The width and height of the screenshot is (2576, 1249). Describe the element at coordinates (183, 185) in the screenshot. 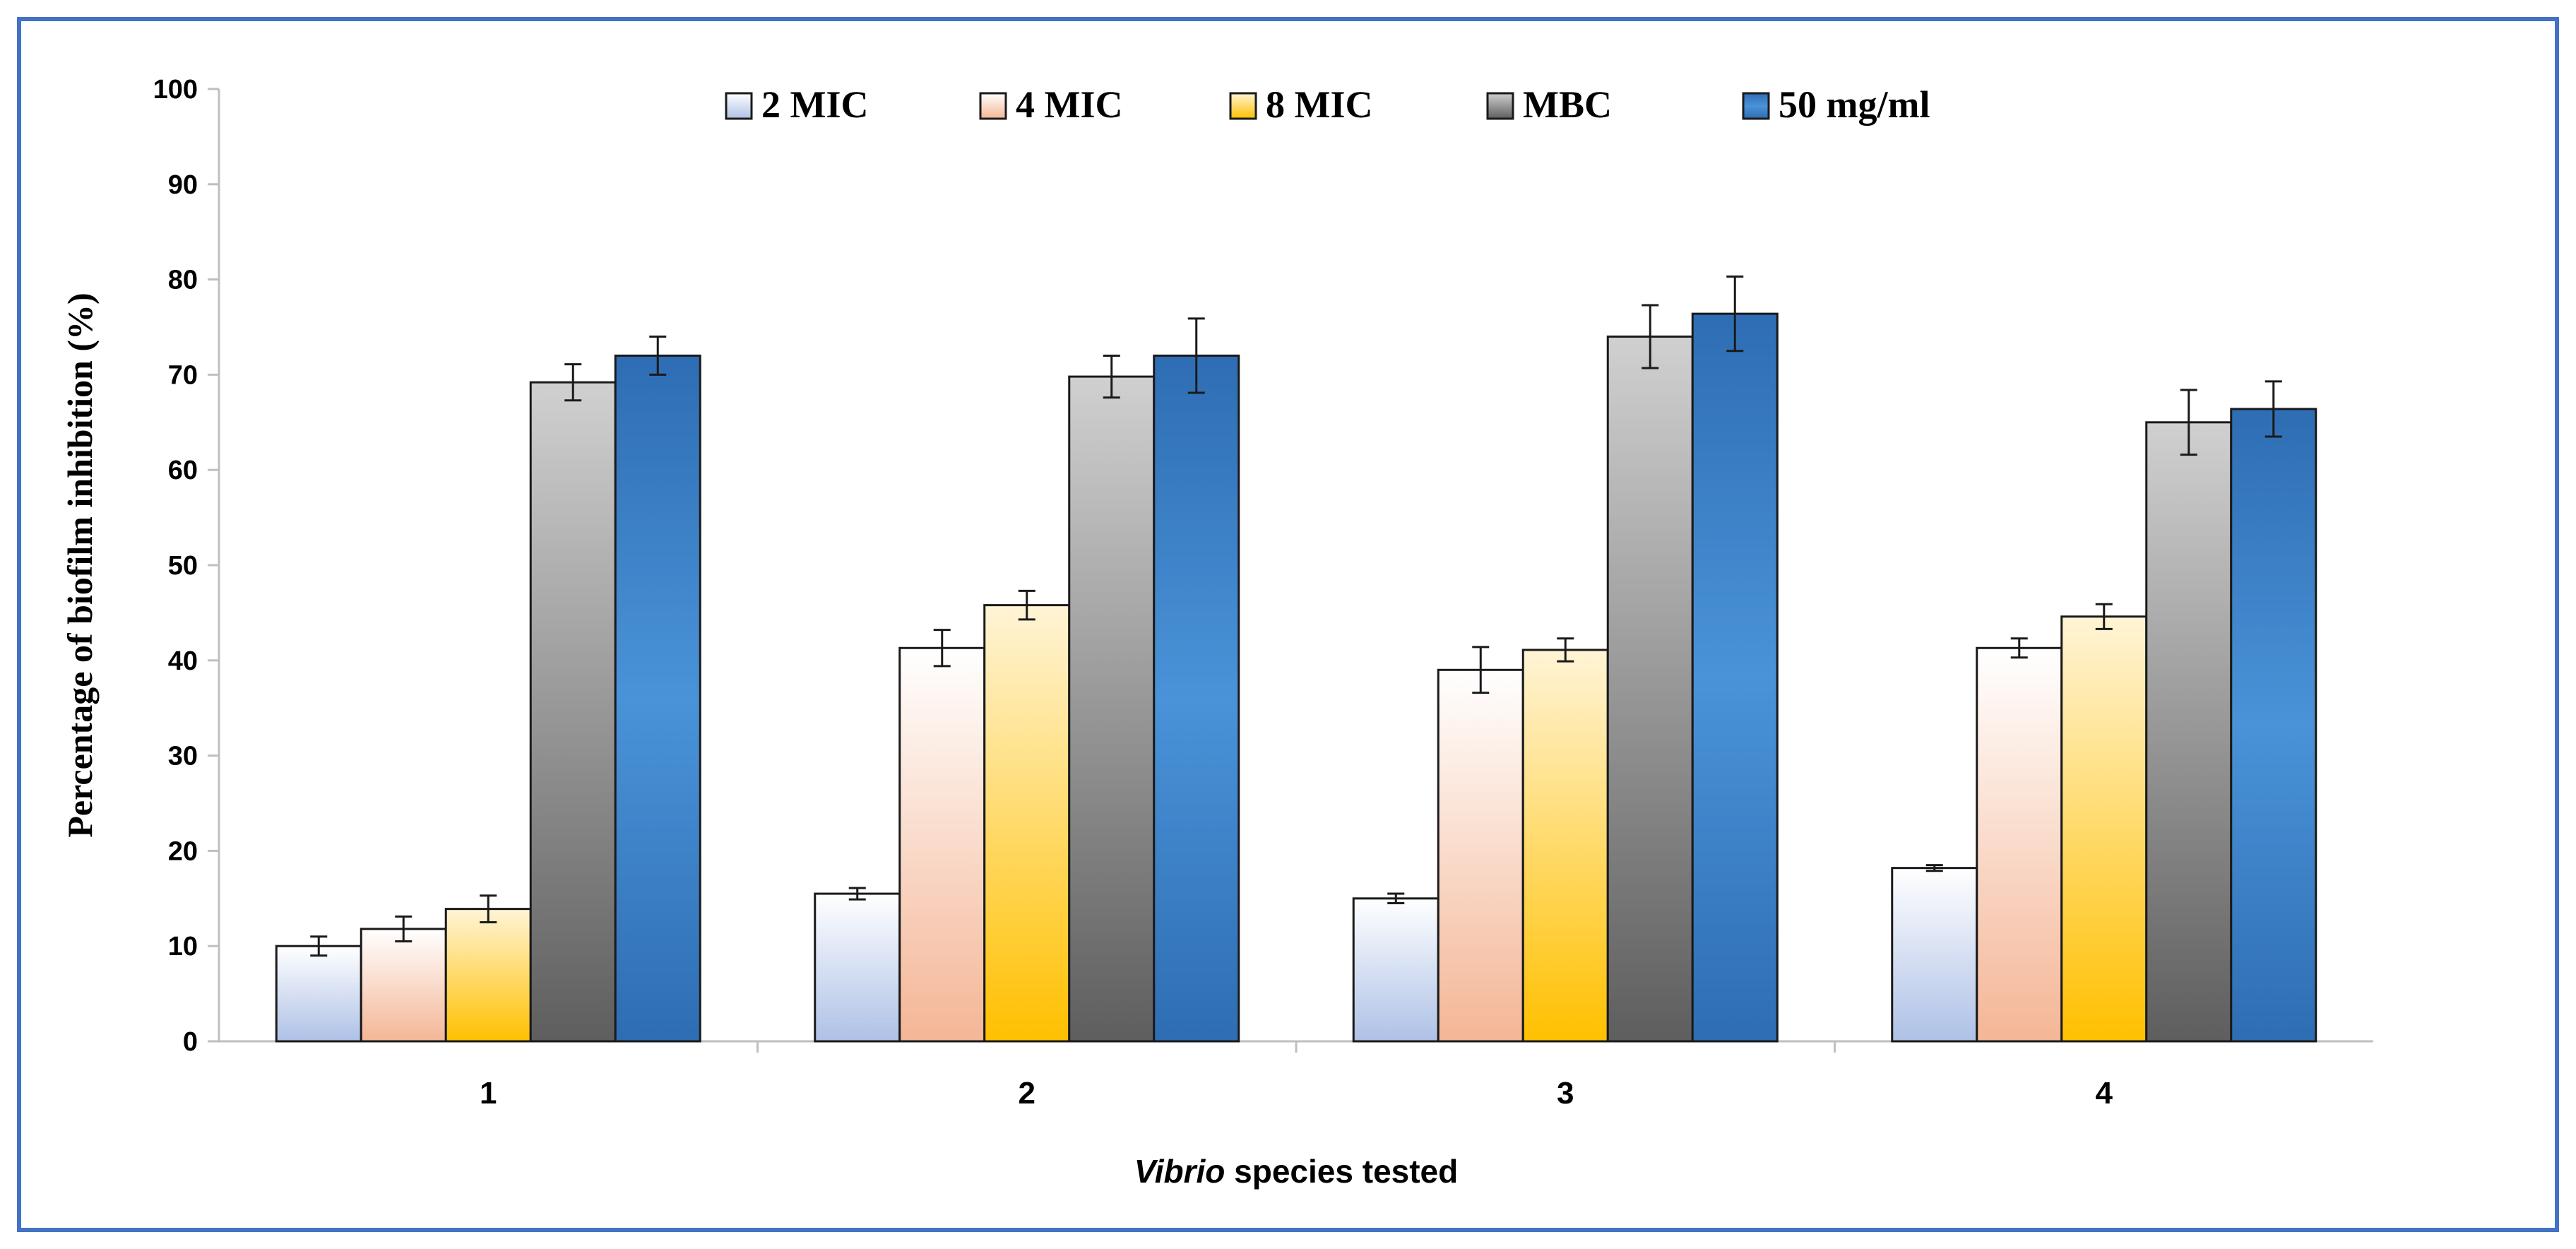

I see `y-tick-label: 90` at that location.